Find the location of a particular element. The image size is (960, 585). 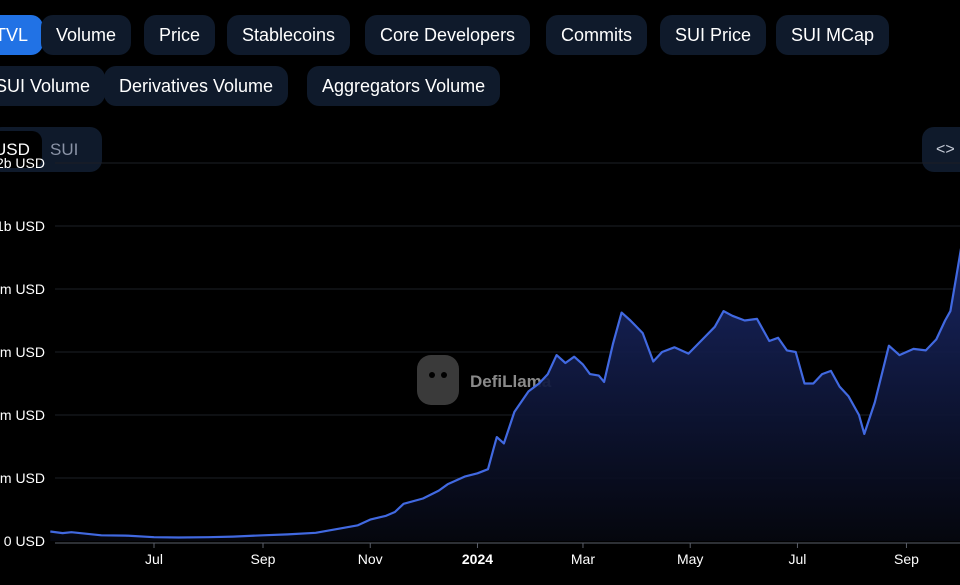

tab-sui-mcap: SUI MCap is located at coordinates (833, 35).